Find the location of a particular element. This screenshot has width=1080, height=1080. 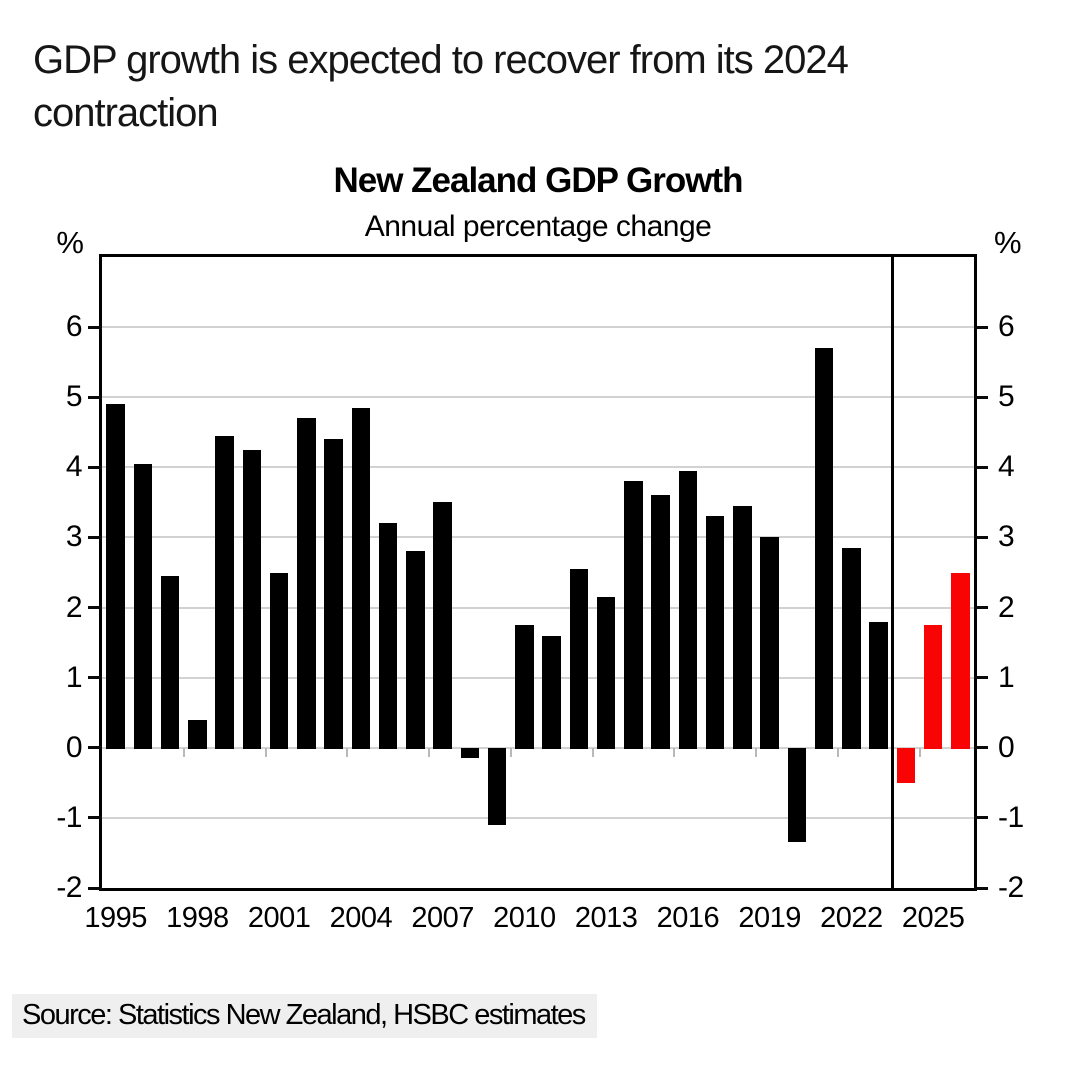

y-label-left-0: 0 is located at coordinates (74, 747).